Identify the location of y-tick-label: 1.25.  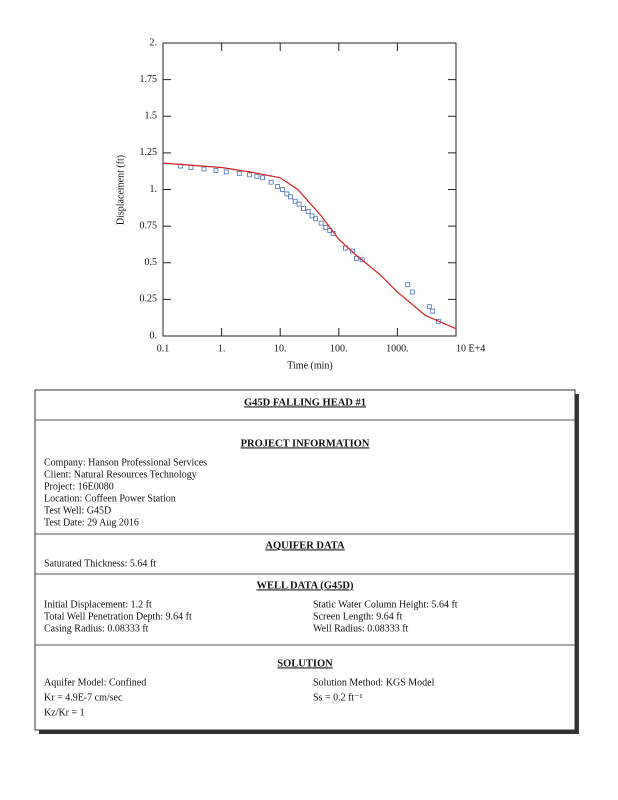
(149, 152).